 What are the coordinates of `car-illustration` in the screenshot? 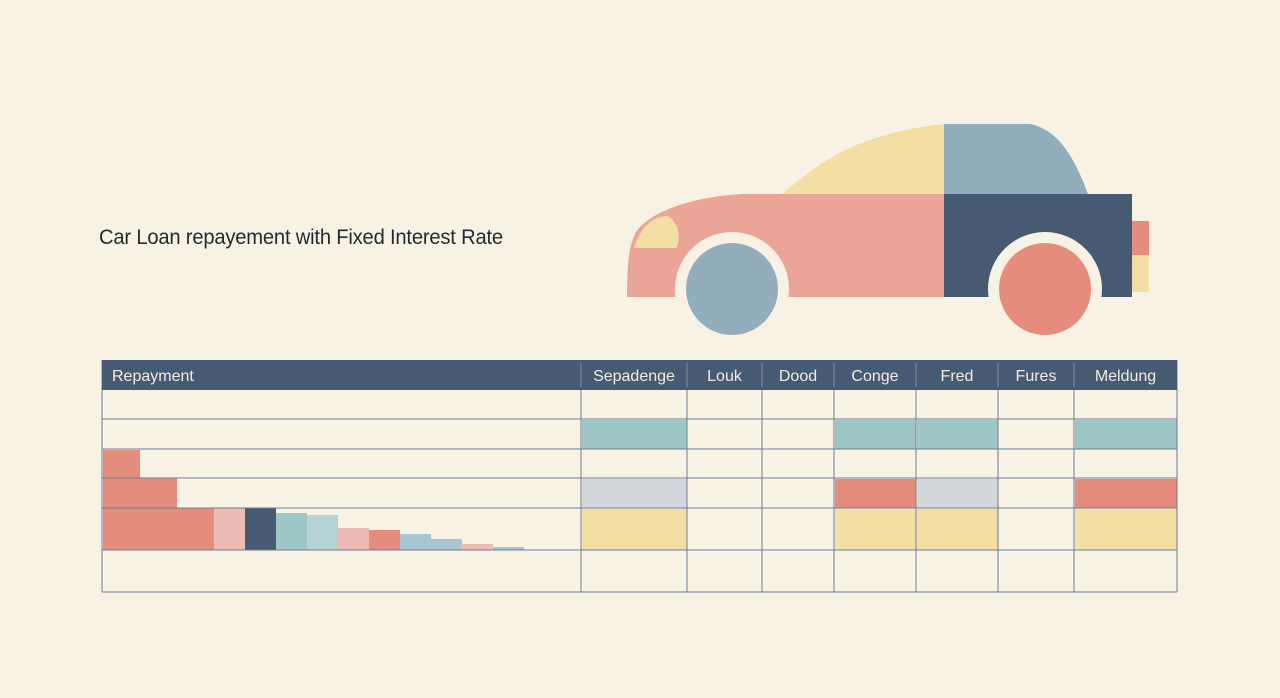 It's located at (888, 235).